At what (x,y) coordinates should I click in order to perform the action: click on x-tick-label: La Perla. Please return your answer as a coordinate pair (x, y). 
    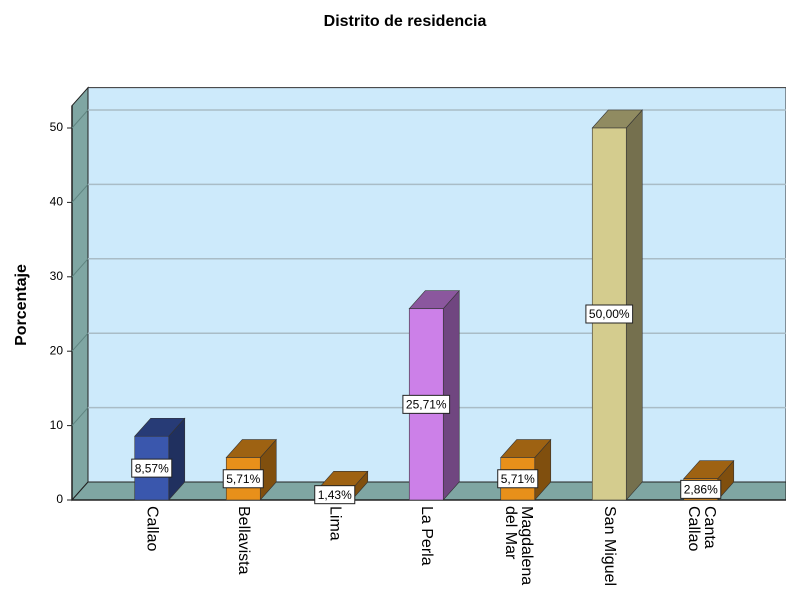
    Looking at the image, I should click on (426, 536).